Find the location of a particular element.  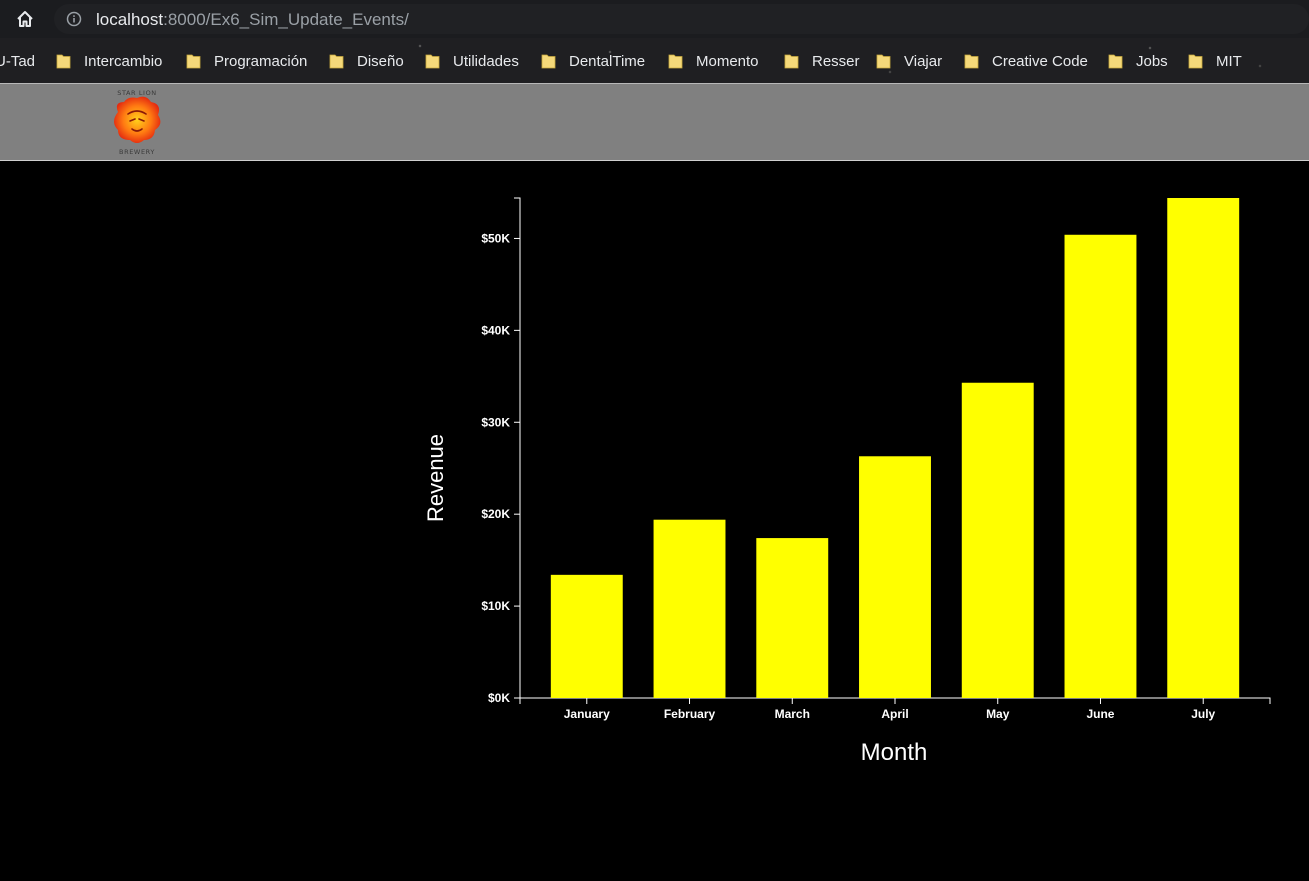

bar-january is located at coordinates (586, 636).